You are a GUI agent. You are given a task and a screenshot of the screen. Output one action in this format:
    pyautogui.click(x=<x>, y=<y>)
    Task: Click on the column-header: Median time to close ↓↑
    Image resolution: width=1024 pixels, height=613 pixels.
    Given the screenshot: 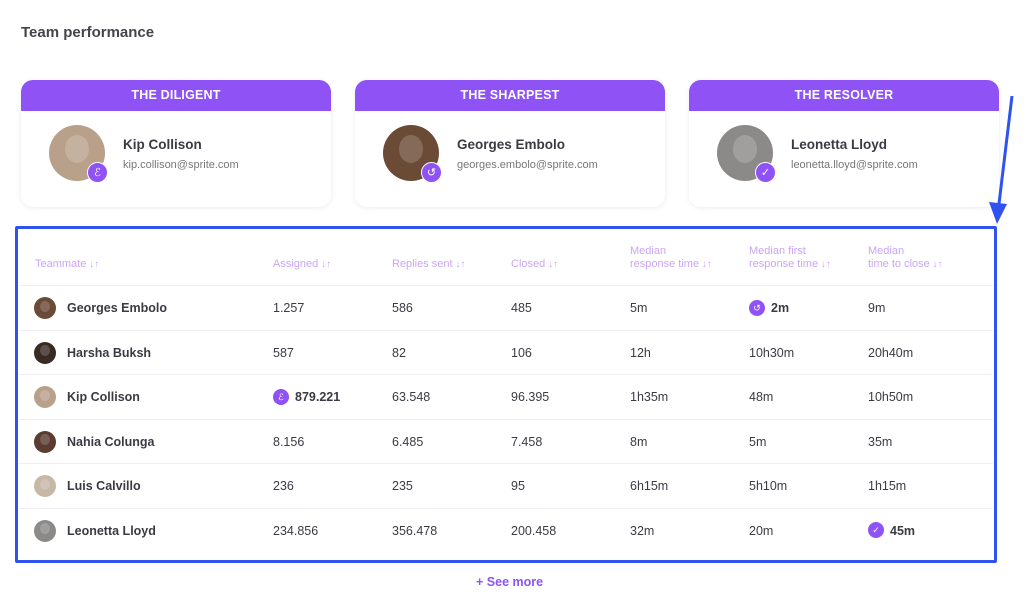 What is the action you would take?
    pyautogui.click(x=905, y=258)
    